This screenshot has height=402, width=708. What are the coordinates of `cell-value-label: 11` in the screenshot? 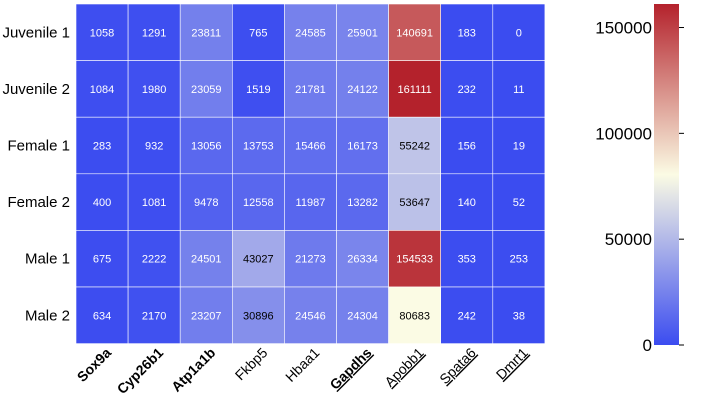 It's located at (518, 90).